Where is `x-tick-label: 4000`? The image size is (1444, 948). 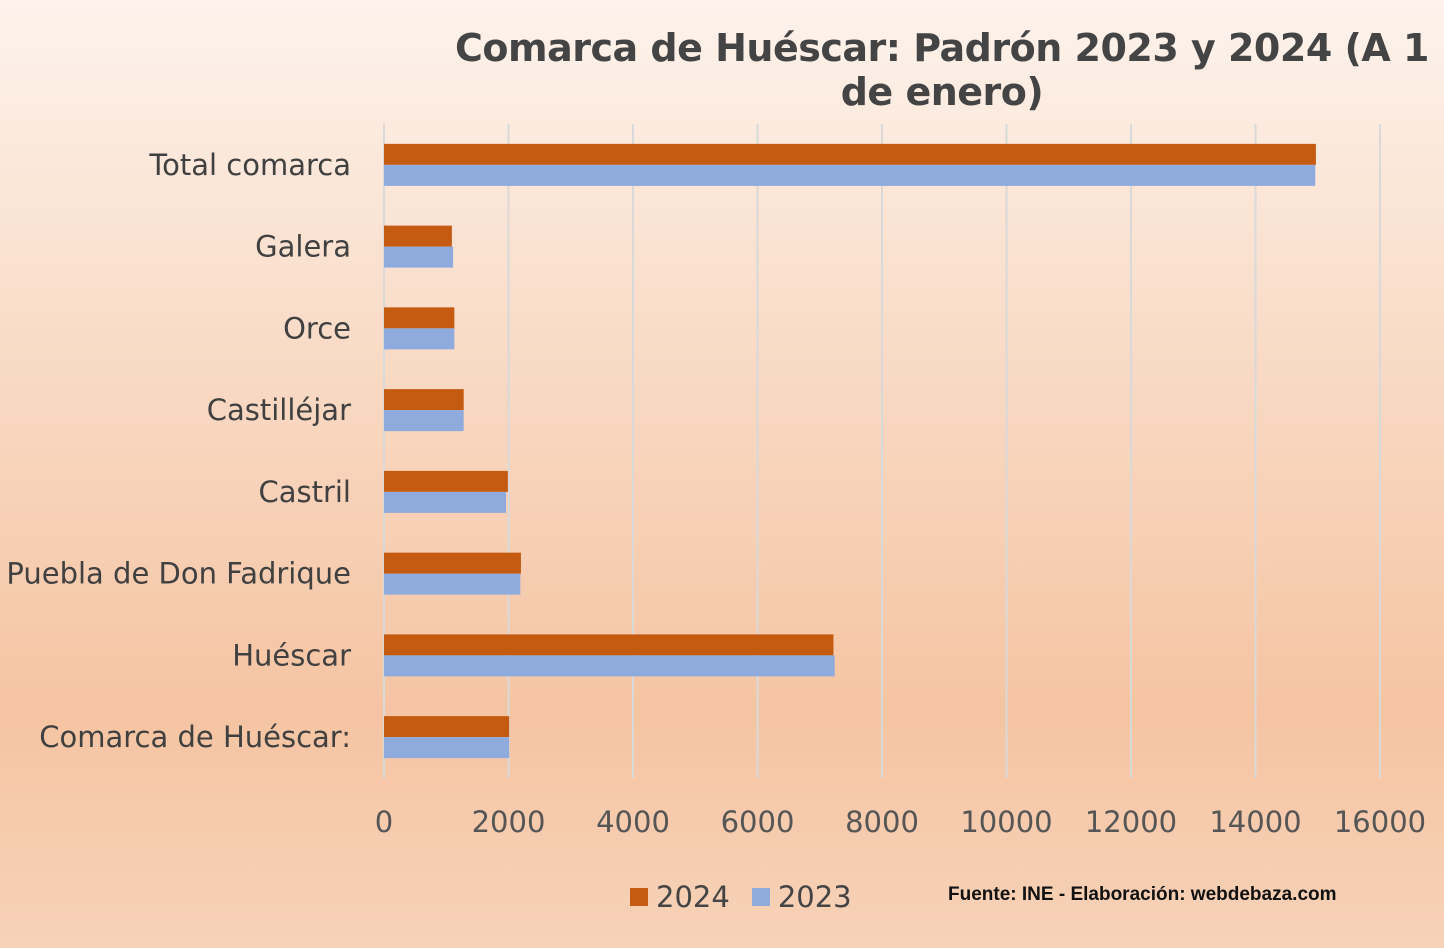
x-tick-label: 4000 is located at coordinates (633, 822).